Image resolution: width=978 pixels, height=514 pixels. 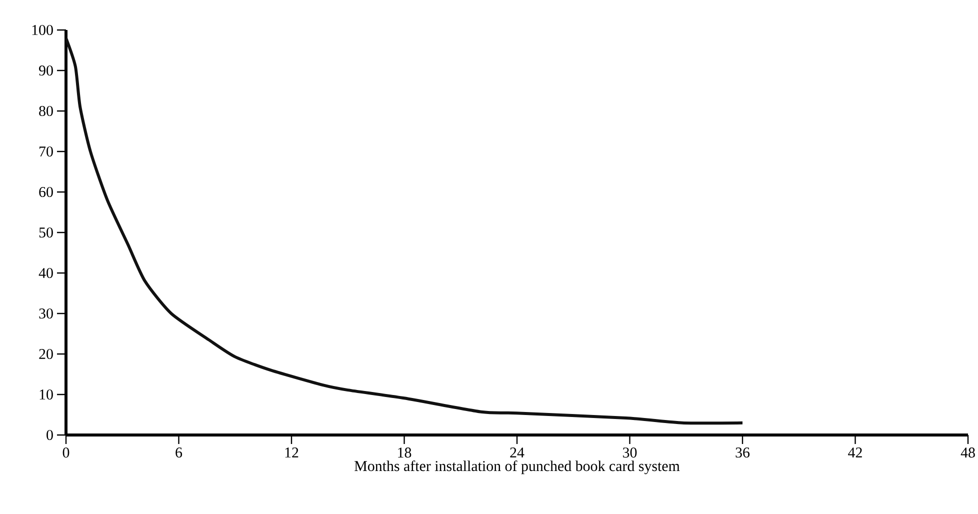 I want to click on y-tick-label: 40, so click(x=45, y=273).